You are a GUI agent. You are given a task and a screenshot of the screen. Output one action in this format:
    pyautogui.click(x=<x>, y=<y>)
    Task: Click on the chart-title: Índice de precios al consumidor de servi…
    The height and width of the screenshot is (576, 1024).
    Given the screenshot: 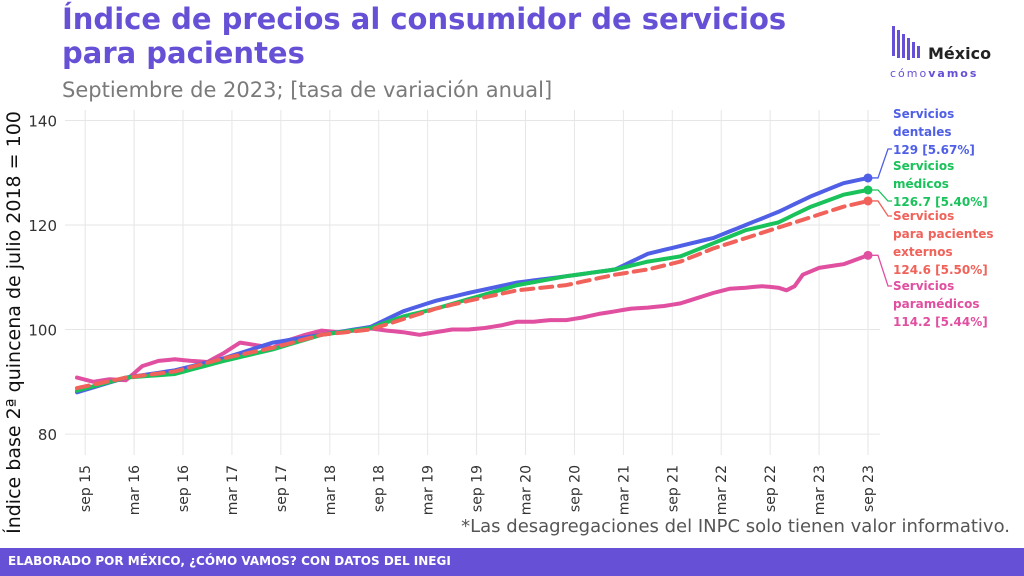 What is the action you would take?
    pyautogui.click(x=424, y=36)
    